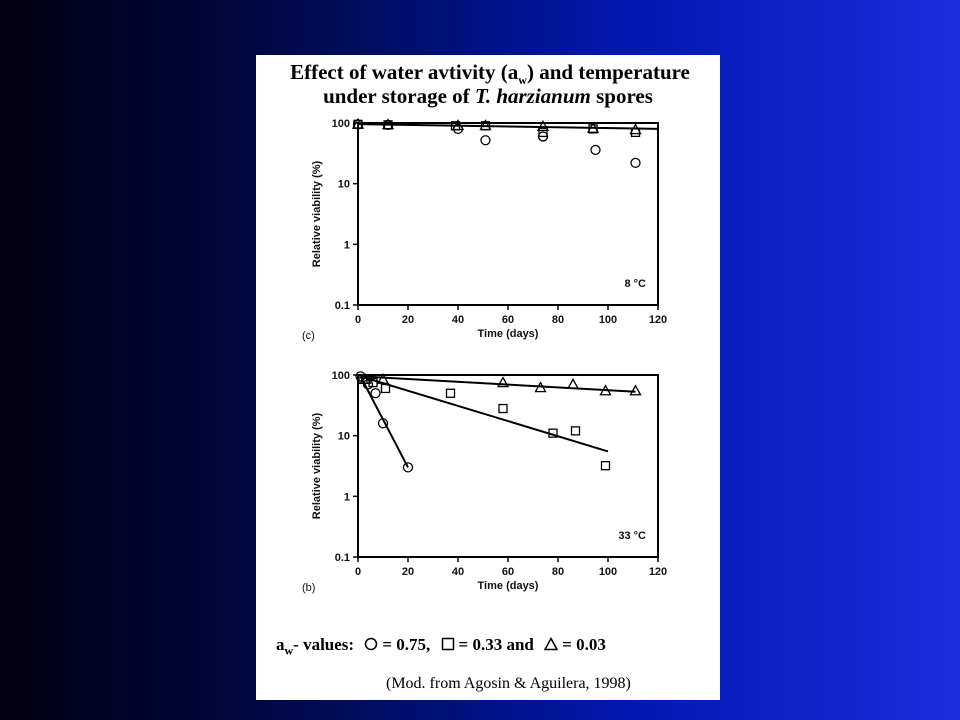 This screenshot has width=960, height=720. What do you see at coordinates (635, 284) in the screenshot?
I see `temperature-label: 8 °C` at bounding box center [635, 284].